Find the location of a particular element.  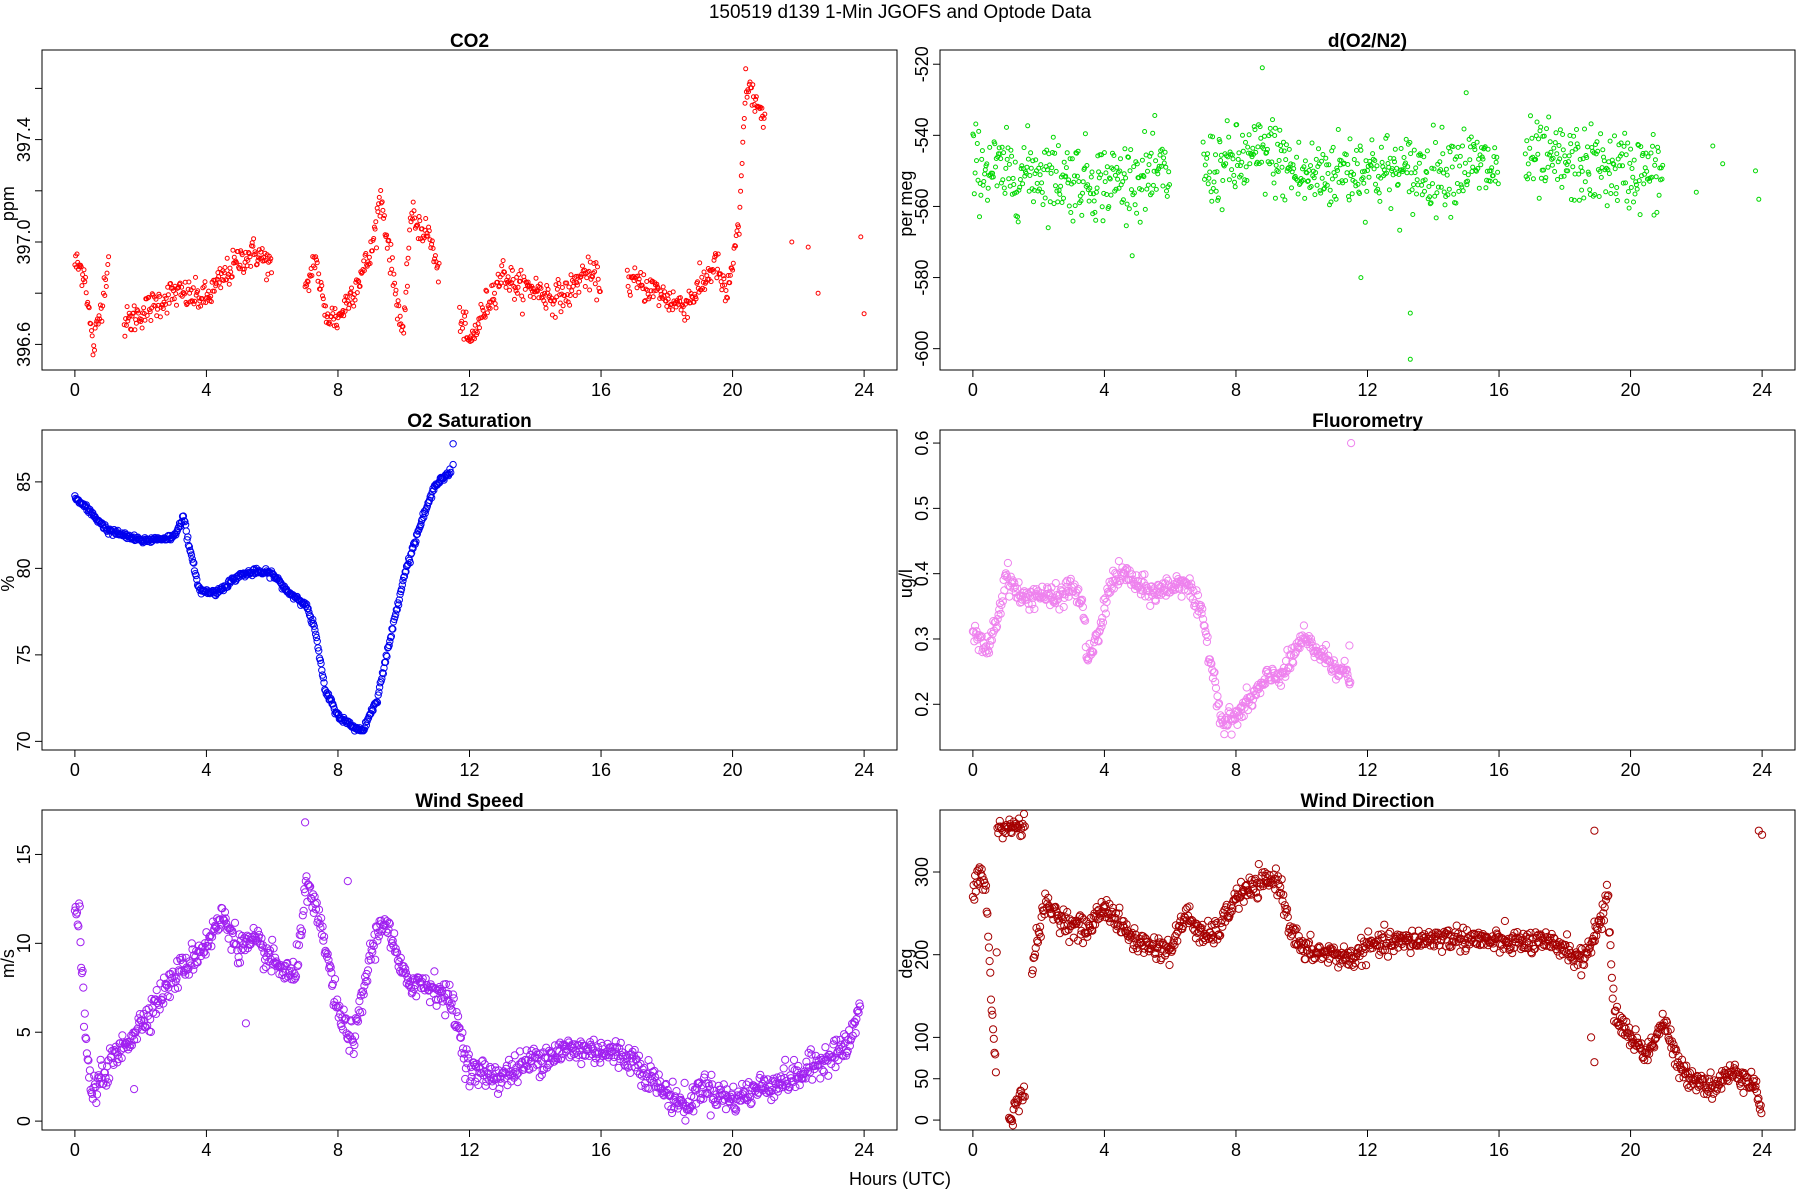

x-tick-label: 0 is located at coordinates (973, 1150).